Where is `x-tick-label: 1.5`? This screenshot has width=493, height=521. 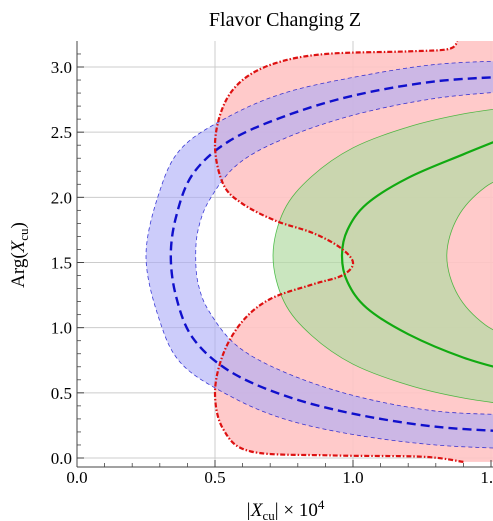 x-tick-label: 1.5 is located at coordinates (486, 477).